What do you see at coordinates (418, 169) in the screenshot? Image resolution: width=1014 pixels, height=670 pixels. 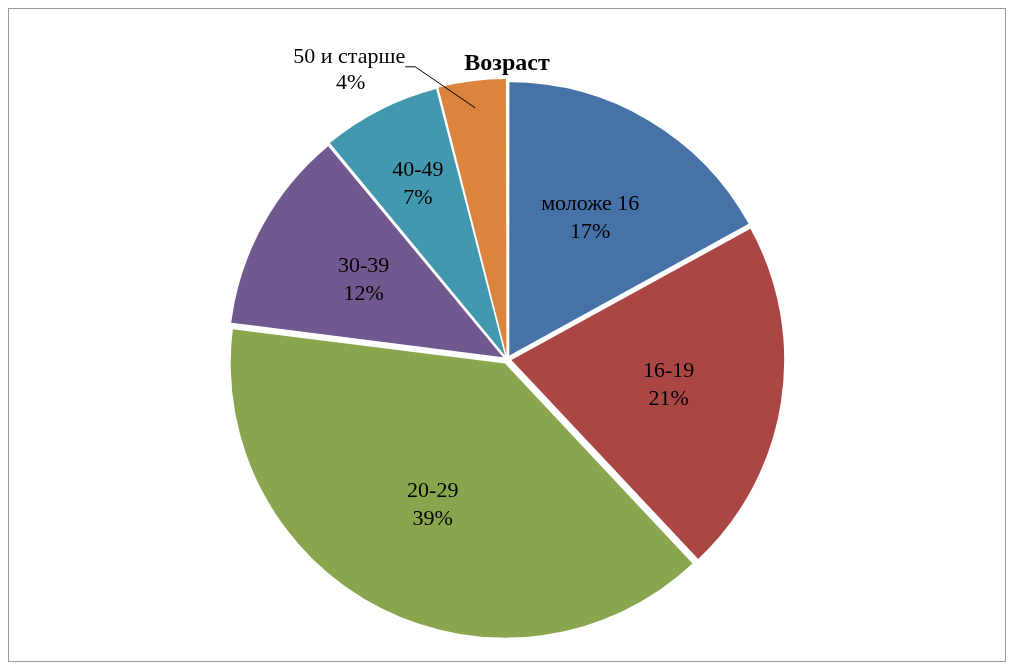 I see `slice-label: 40-49` at bounding box center [418, 169].